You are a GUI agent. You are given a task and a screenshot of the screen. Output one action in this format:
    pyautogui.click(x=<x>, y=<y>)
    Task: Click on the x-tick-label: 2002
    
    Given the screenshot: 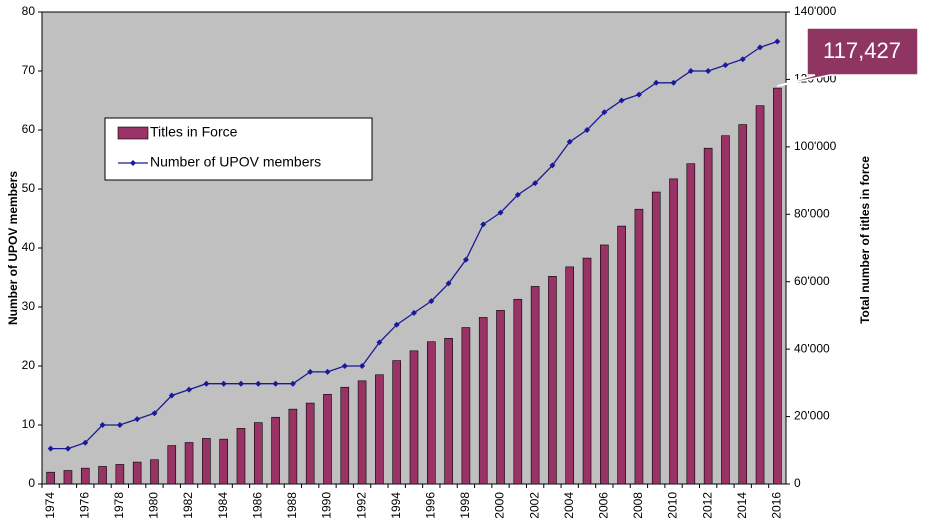 What is the action you would take?
    pyautogui.click(x=534, y=505)
    